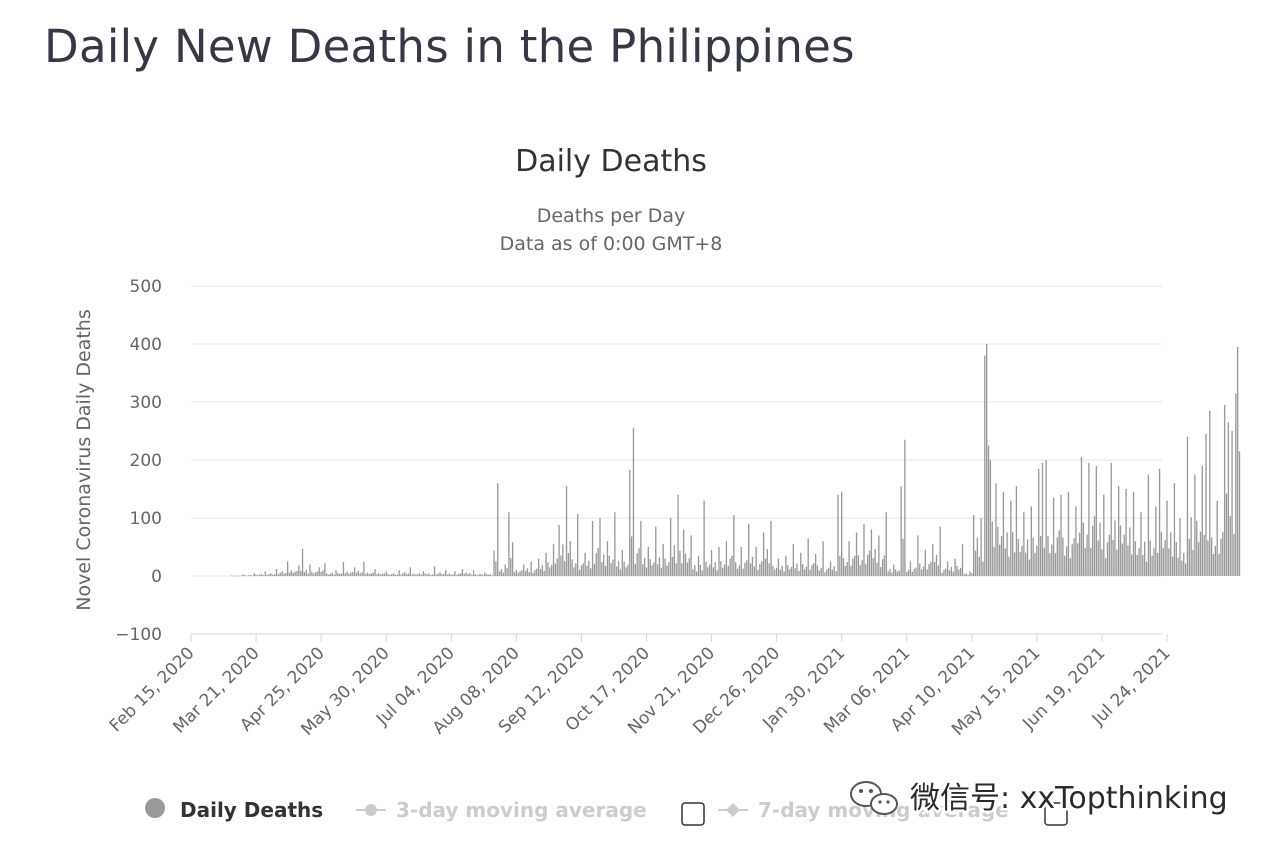  I want to click on y-axis-ticks: 500 400 300 200 100 0 −100, so click(138, 461).